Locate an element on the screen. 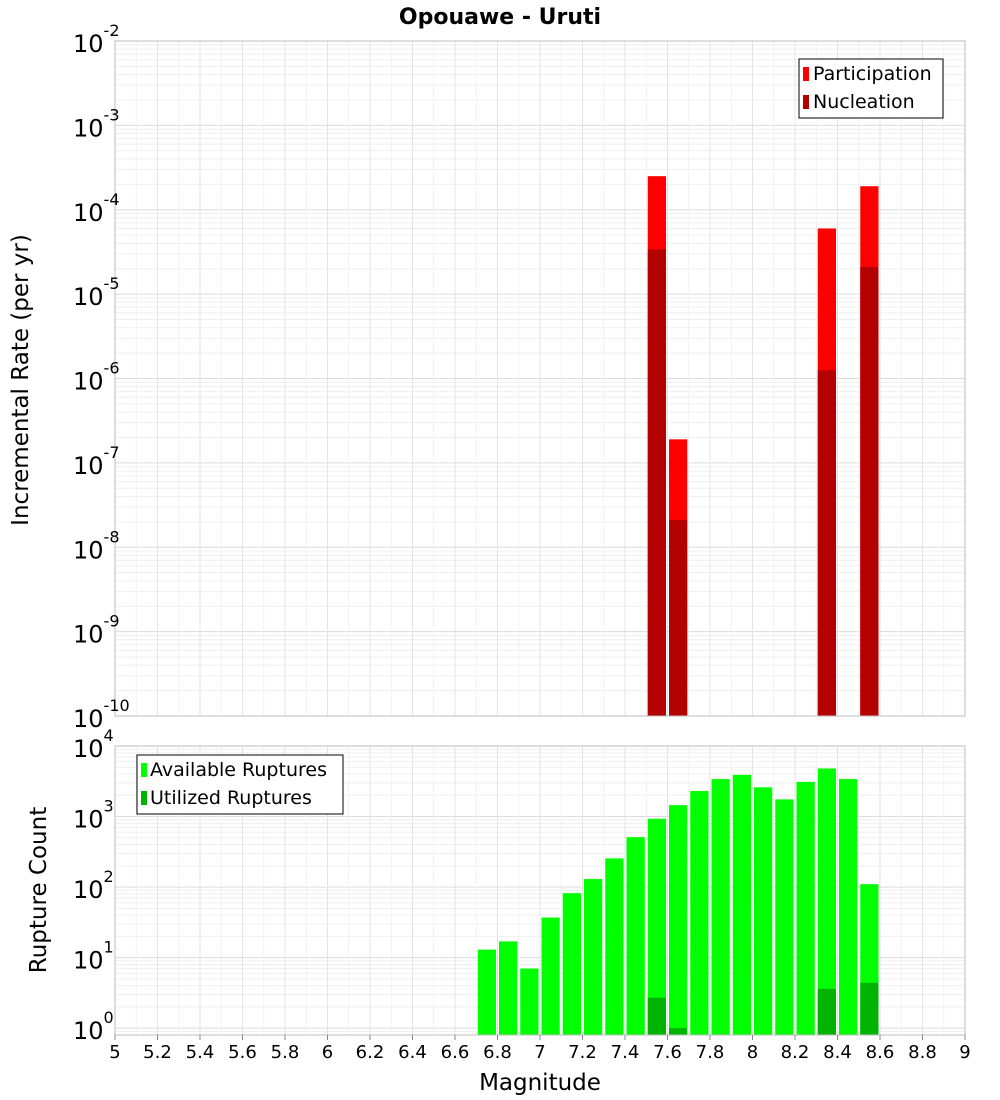 This screenshot has width=1000, height=1100. x-tick-label: 7.4 is located at coordinates (625, 1052).